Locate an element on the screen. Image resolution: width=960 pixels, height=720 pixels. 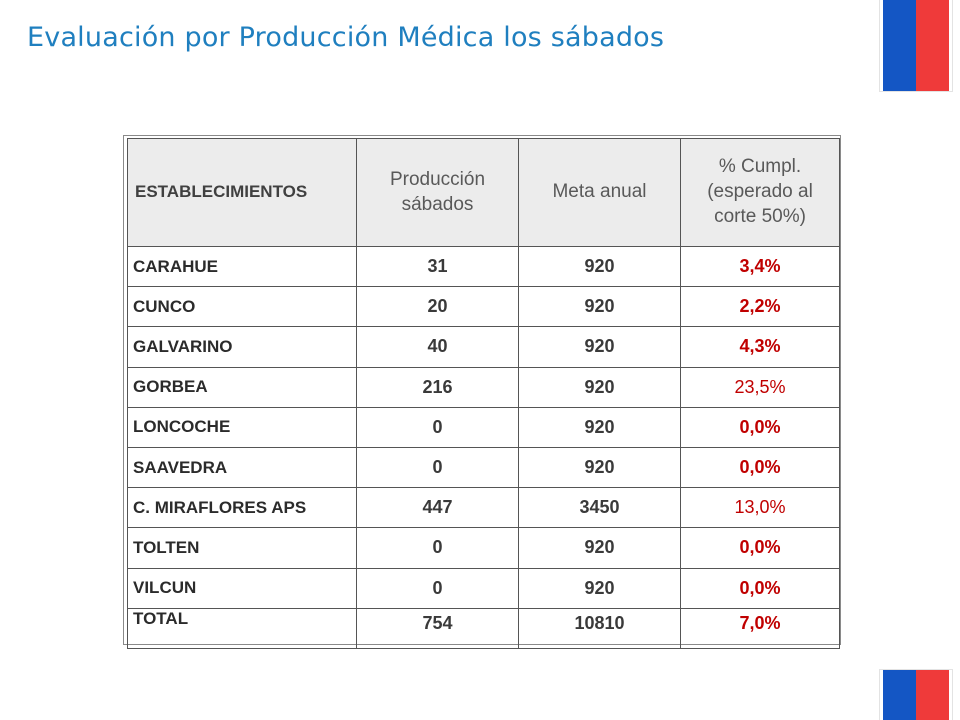
cell-cumplimiento: 3,4% is located at coordinates (760, 266).